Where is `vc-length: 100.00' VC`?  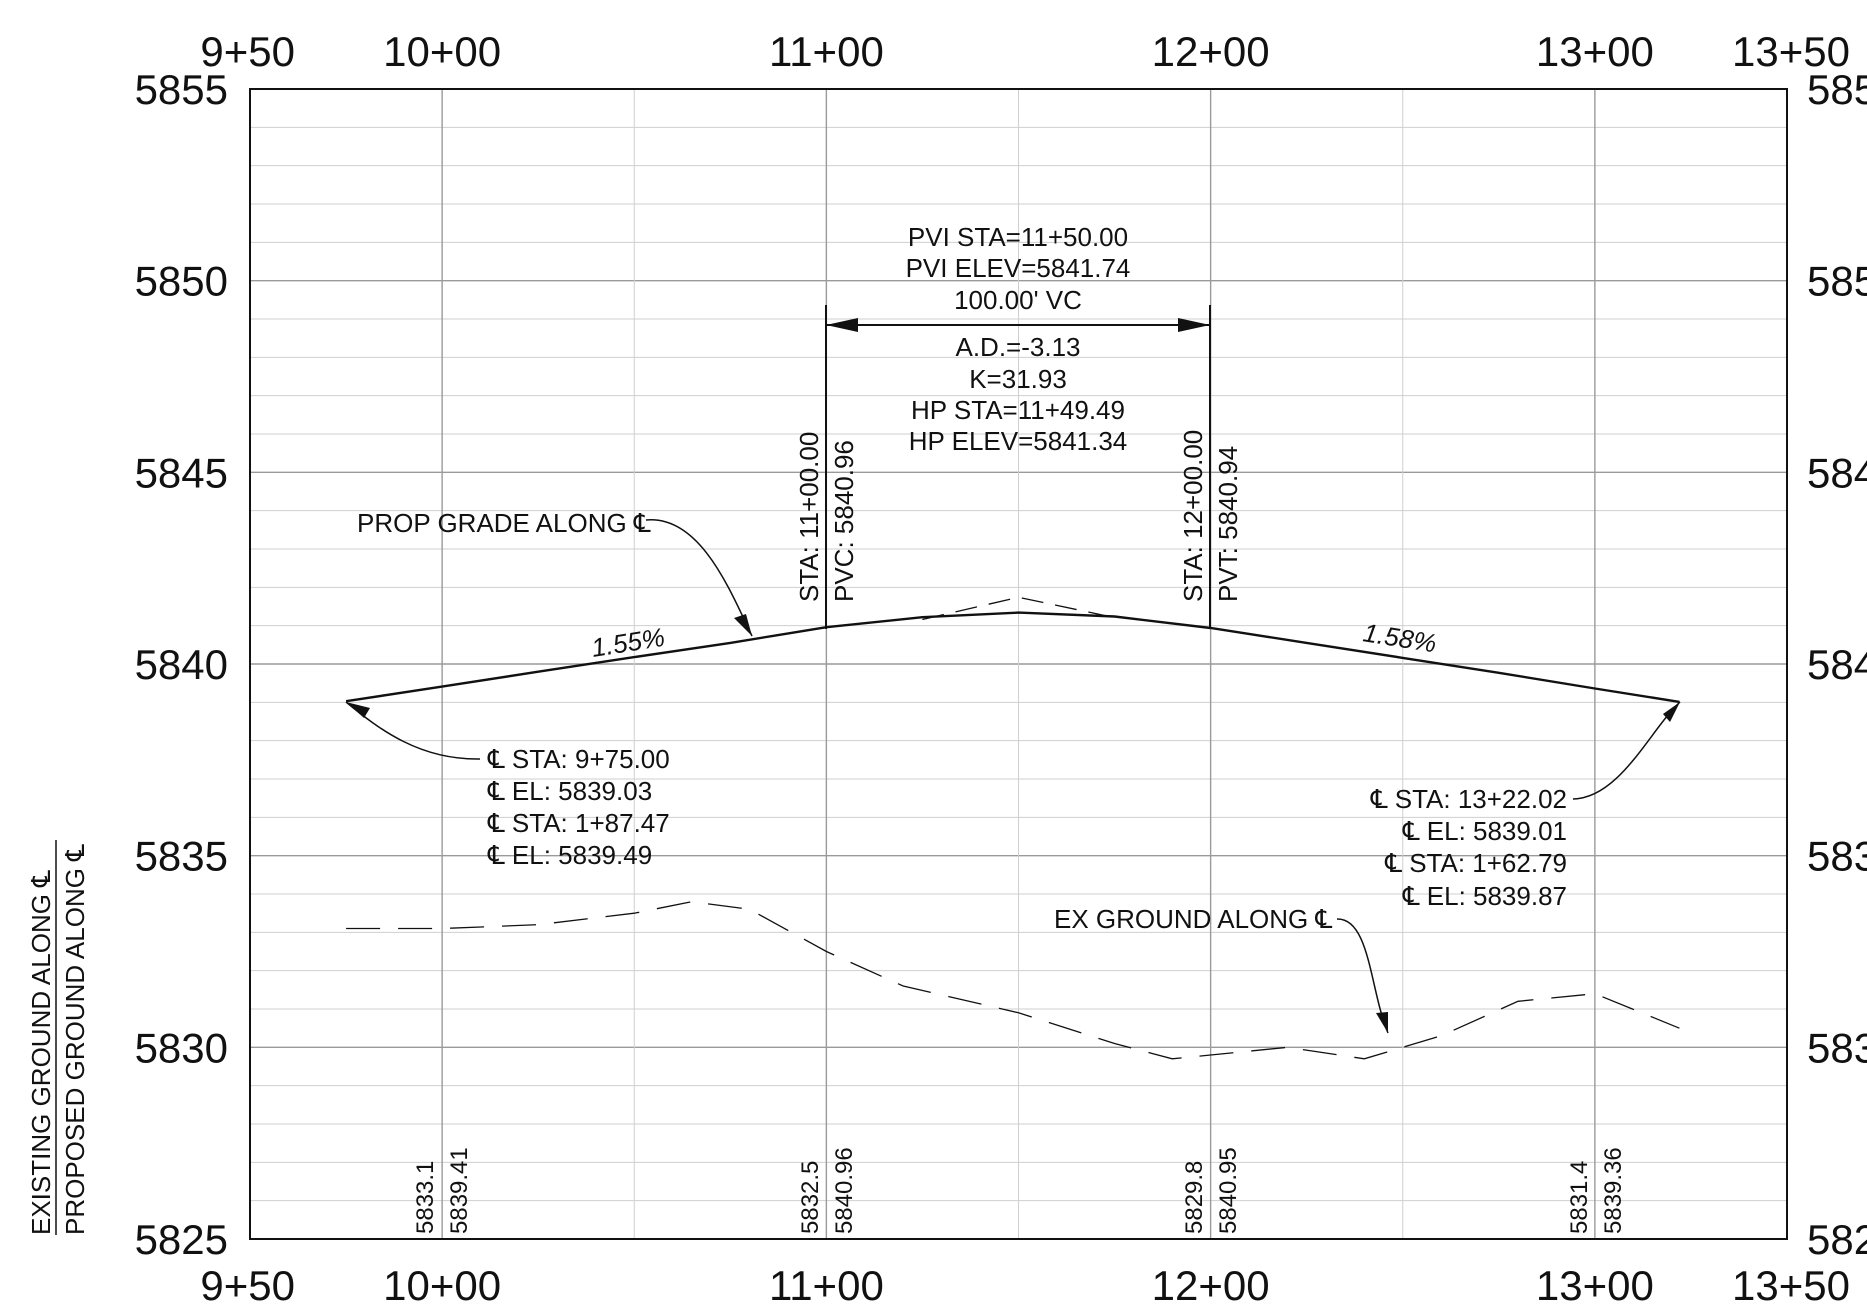 vc-length: 100.00' VC is located at coordinates (1018, 300).